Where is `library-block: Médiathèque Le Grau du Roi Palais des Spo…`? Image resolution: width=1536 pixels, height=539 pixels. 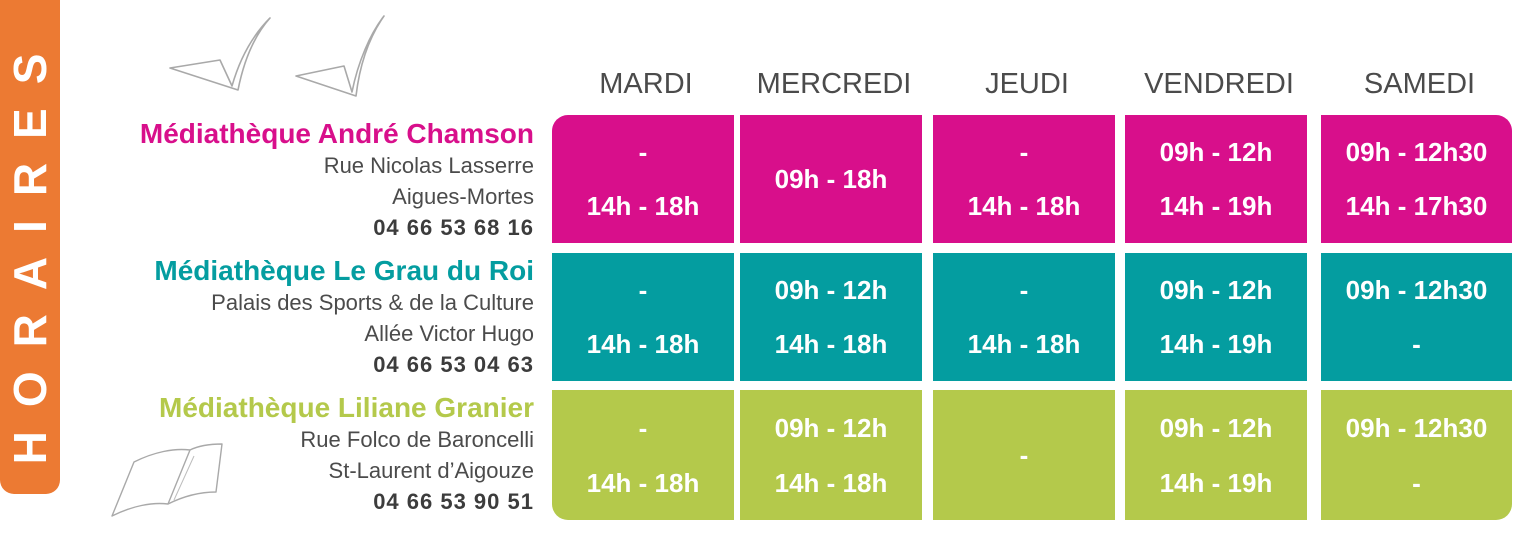 library-block: Médiathèque Le Grau du Roi Palais des Spo… is located at coordinates (299, 317).